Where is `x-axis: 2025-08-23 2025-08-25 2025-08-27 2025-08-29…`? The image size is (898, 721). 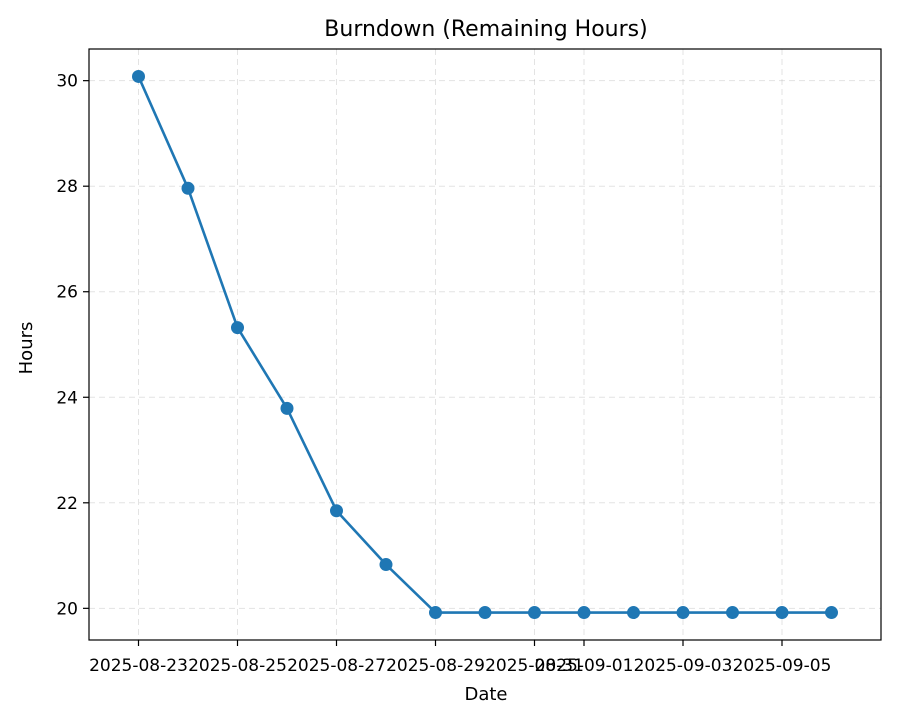
x-axis: 2025-08-23 2025-08-25 2025-08-27 2025-08-29… is located at coordinates (460, 658).